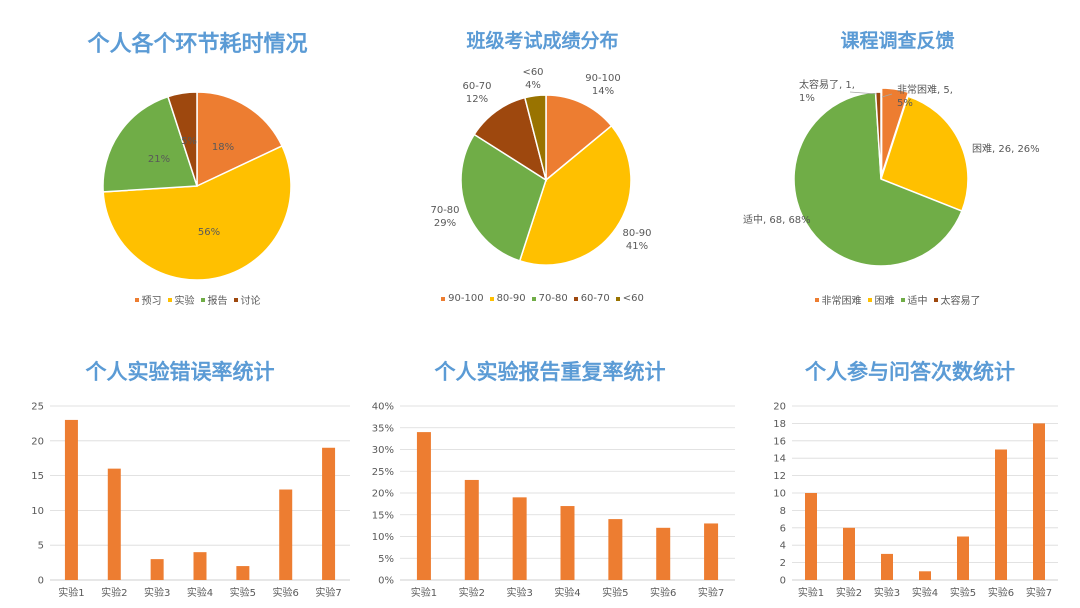 The image size is (1080, 608). What do you see at coordinates (197, 212) in the screenshot?
I see `pie-slice-实验` at bounding box center [197, 212].